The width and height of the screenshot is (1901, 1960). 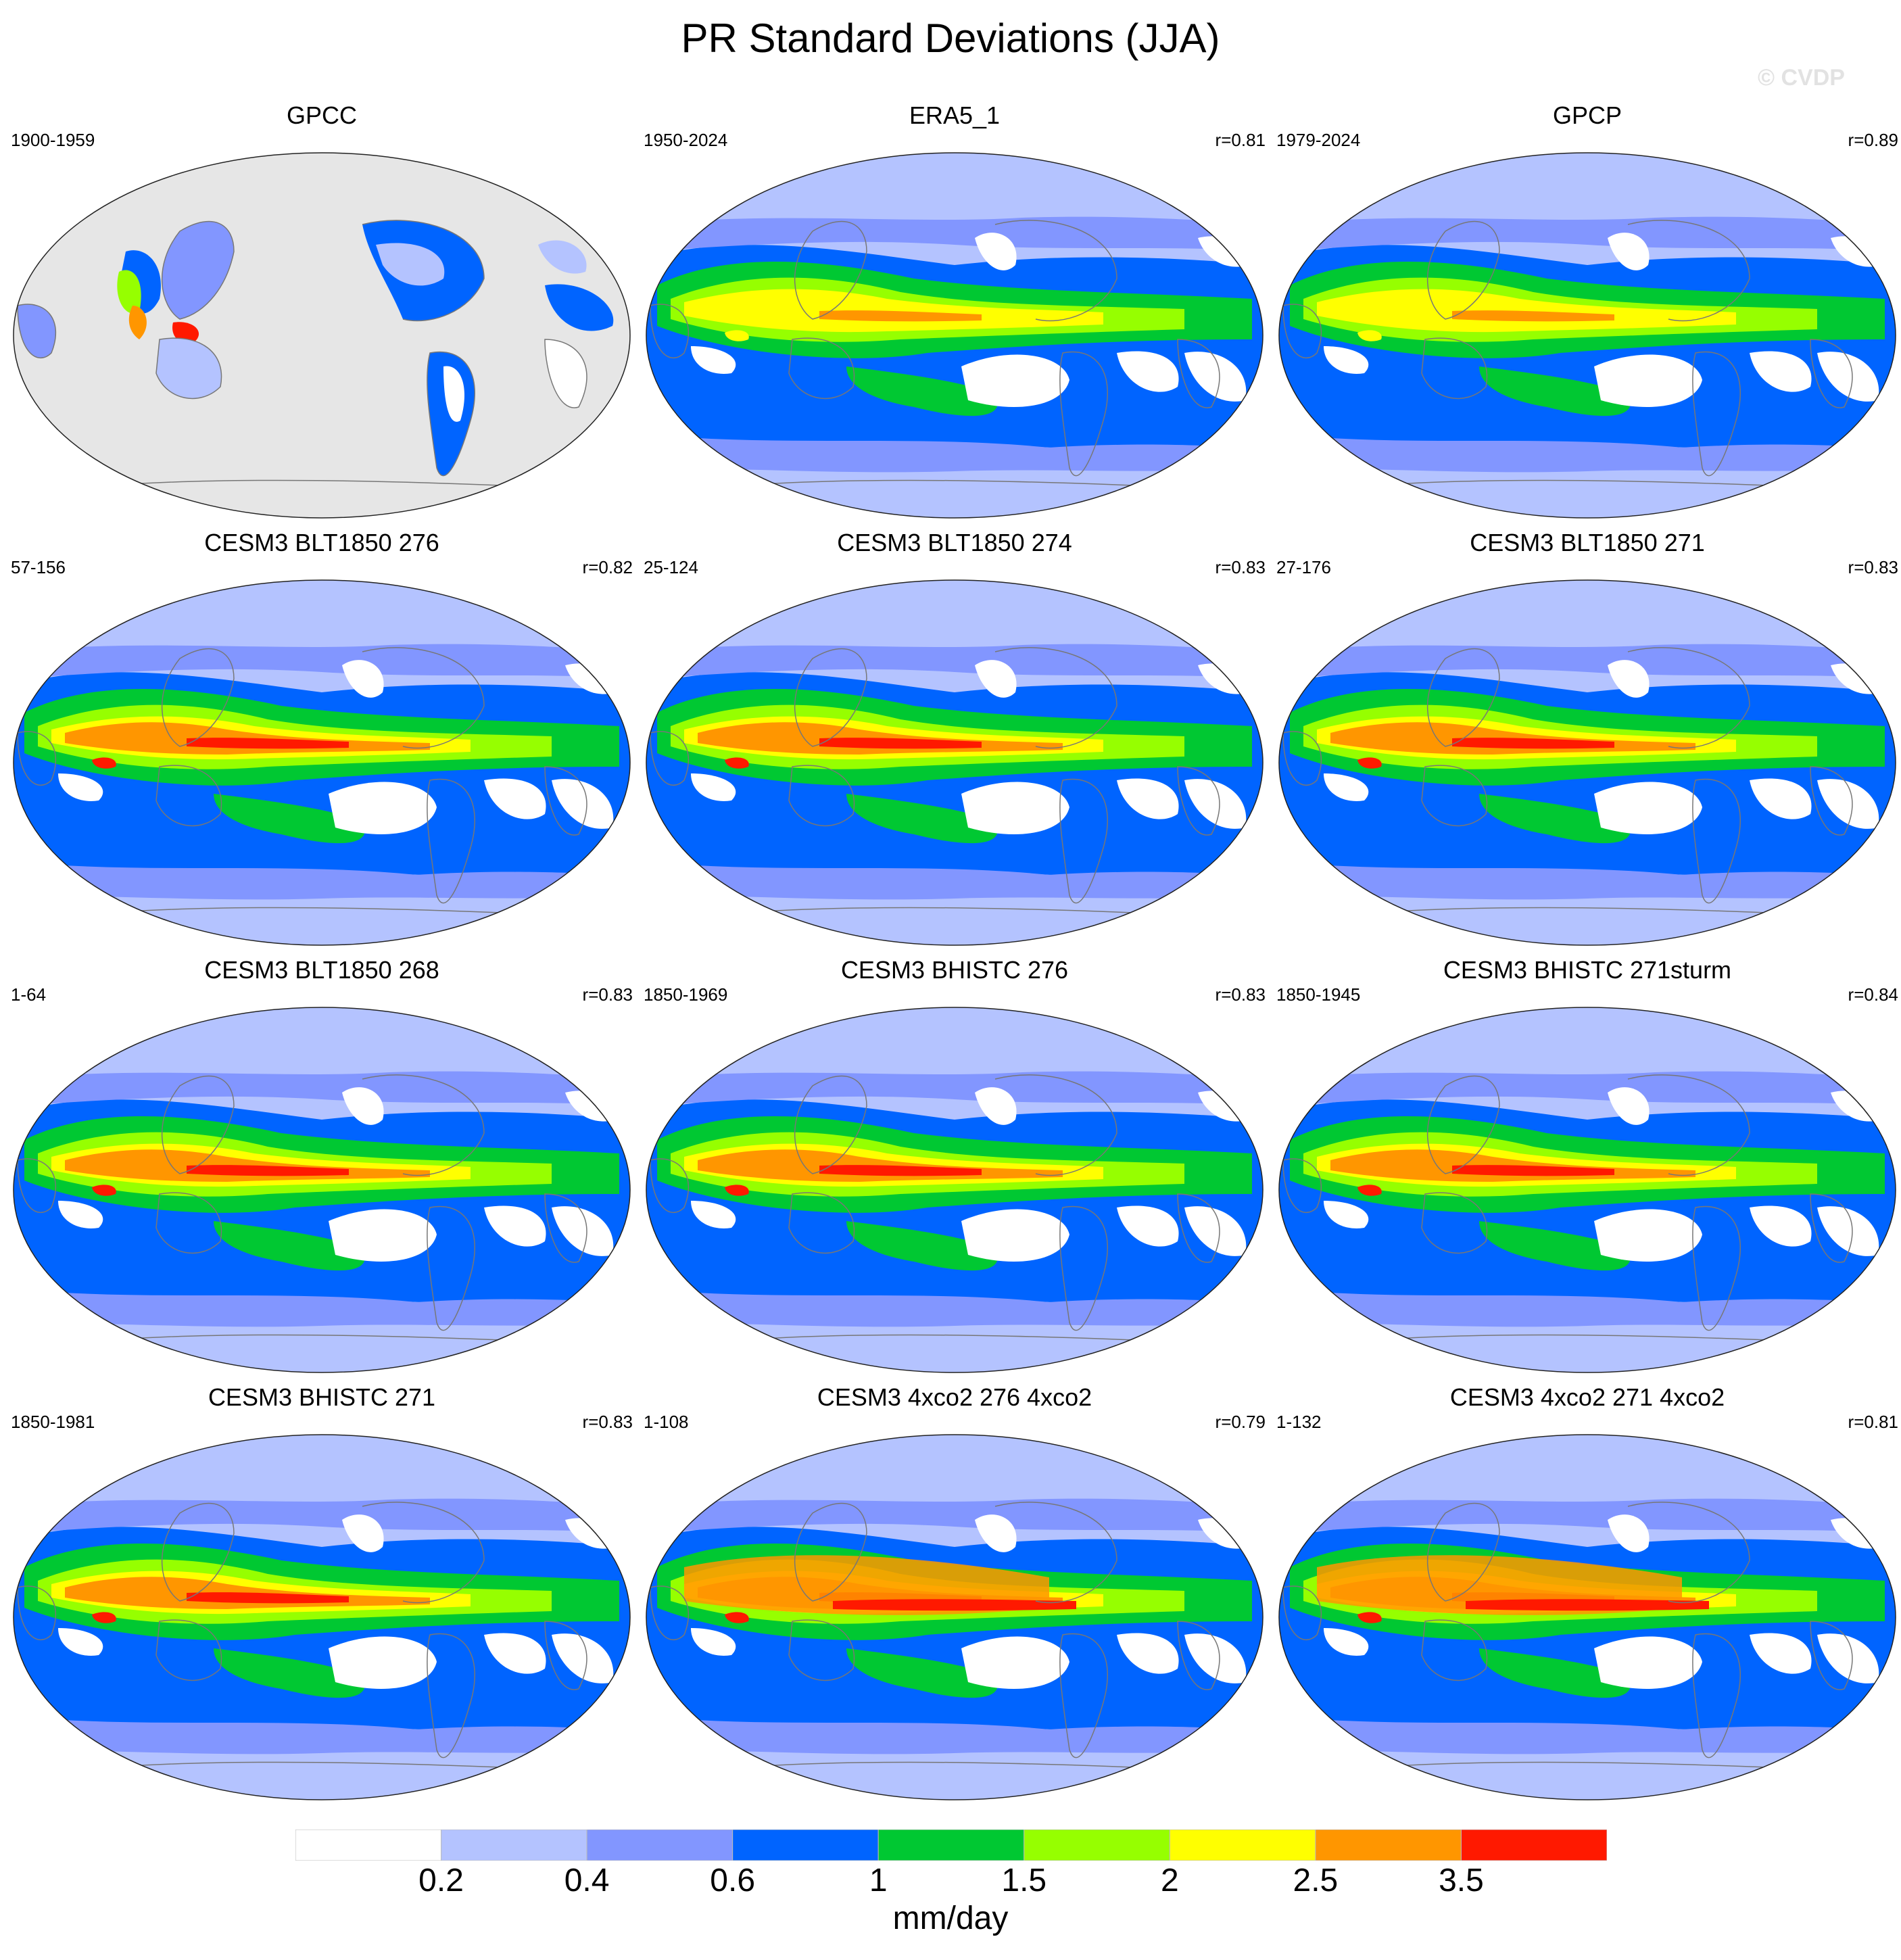 I want to click on panel-period-label: 57-156, so click(x=38, y=567).